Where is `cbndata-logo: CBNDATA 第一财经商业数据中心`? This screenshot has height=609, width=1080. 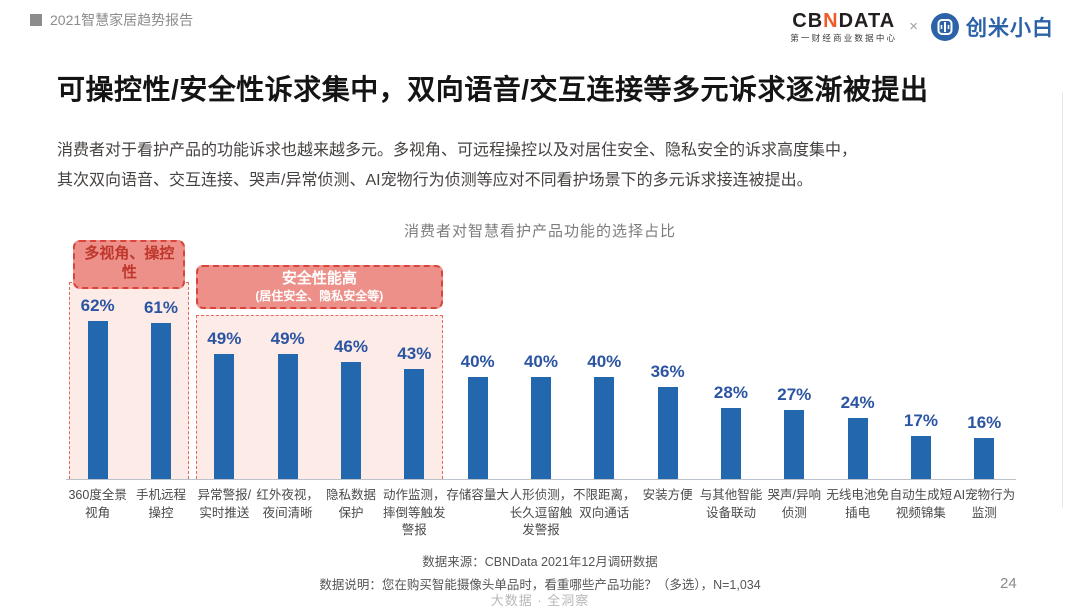 cbndata-logo: CBNDATA 第一财经商业数据中心 is located at coordinates (843, 26).